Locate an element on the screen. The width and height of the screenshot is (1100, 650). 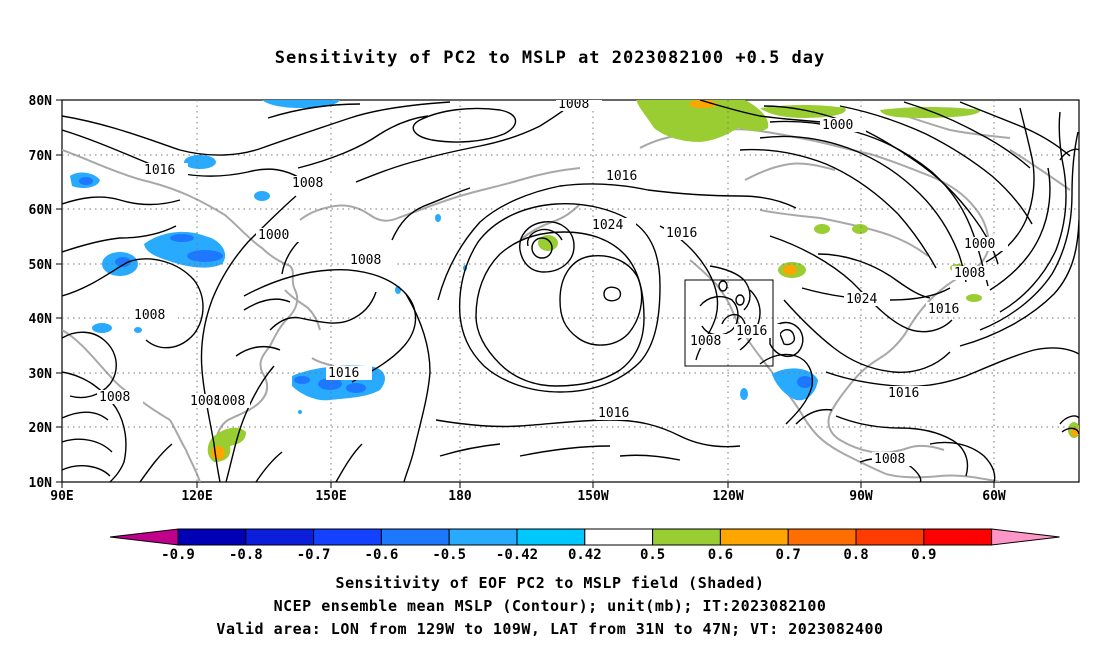
lat-label: 60N is located at coordinates (41, 210).